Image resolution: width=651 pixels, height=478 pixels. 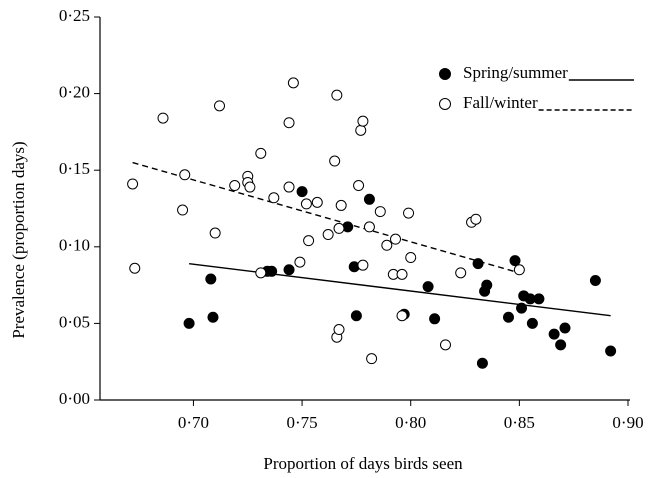 What do you see at coordinates (515, 72) in the screenshot?
I see `legend-label: Spring/summer` at bounding box center [515, 72].